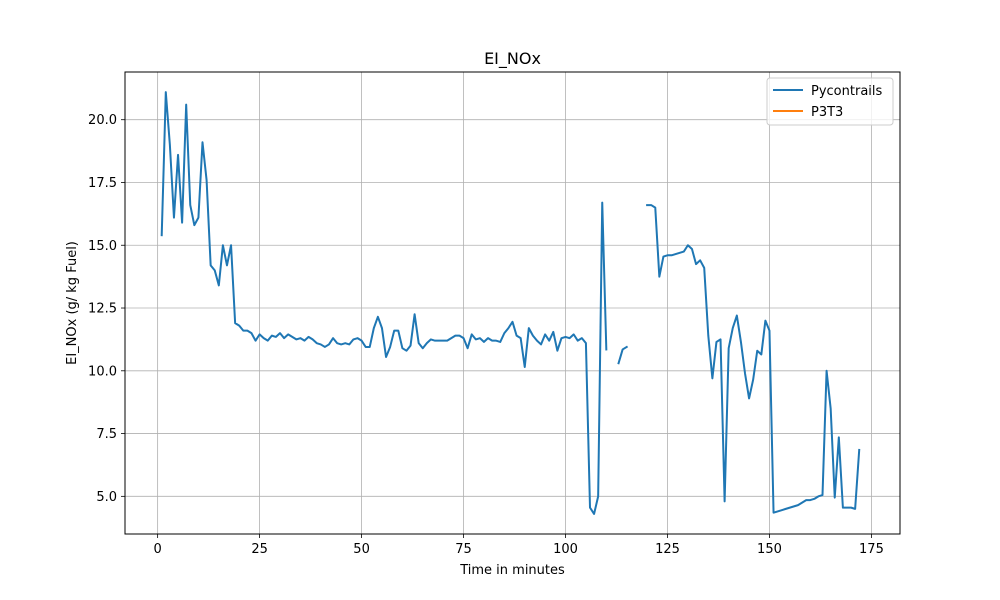  Describe the element at coordinates (102, 371) in the screenshot. I see `y-tick-label: 10.0` at that location.